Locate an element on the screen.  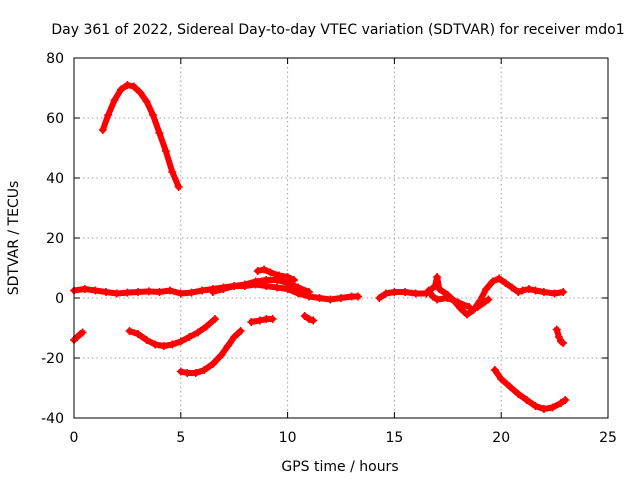
x-tick-label: 10 is located at coordinates (288, 438).